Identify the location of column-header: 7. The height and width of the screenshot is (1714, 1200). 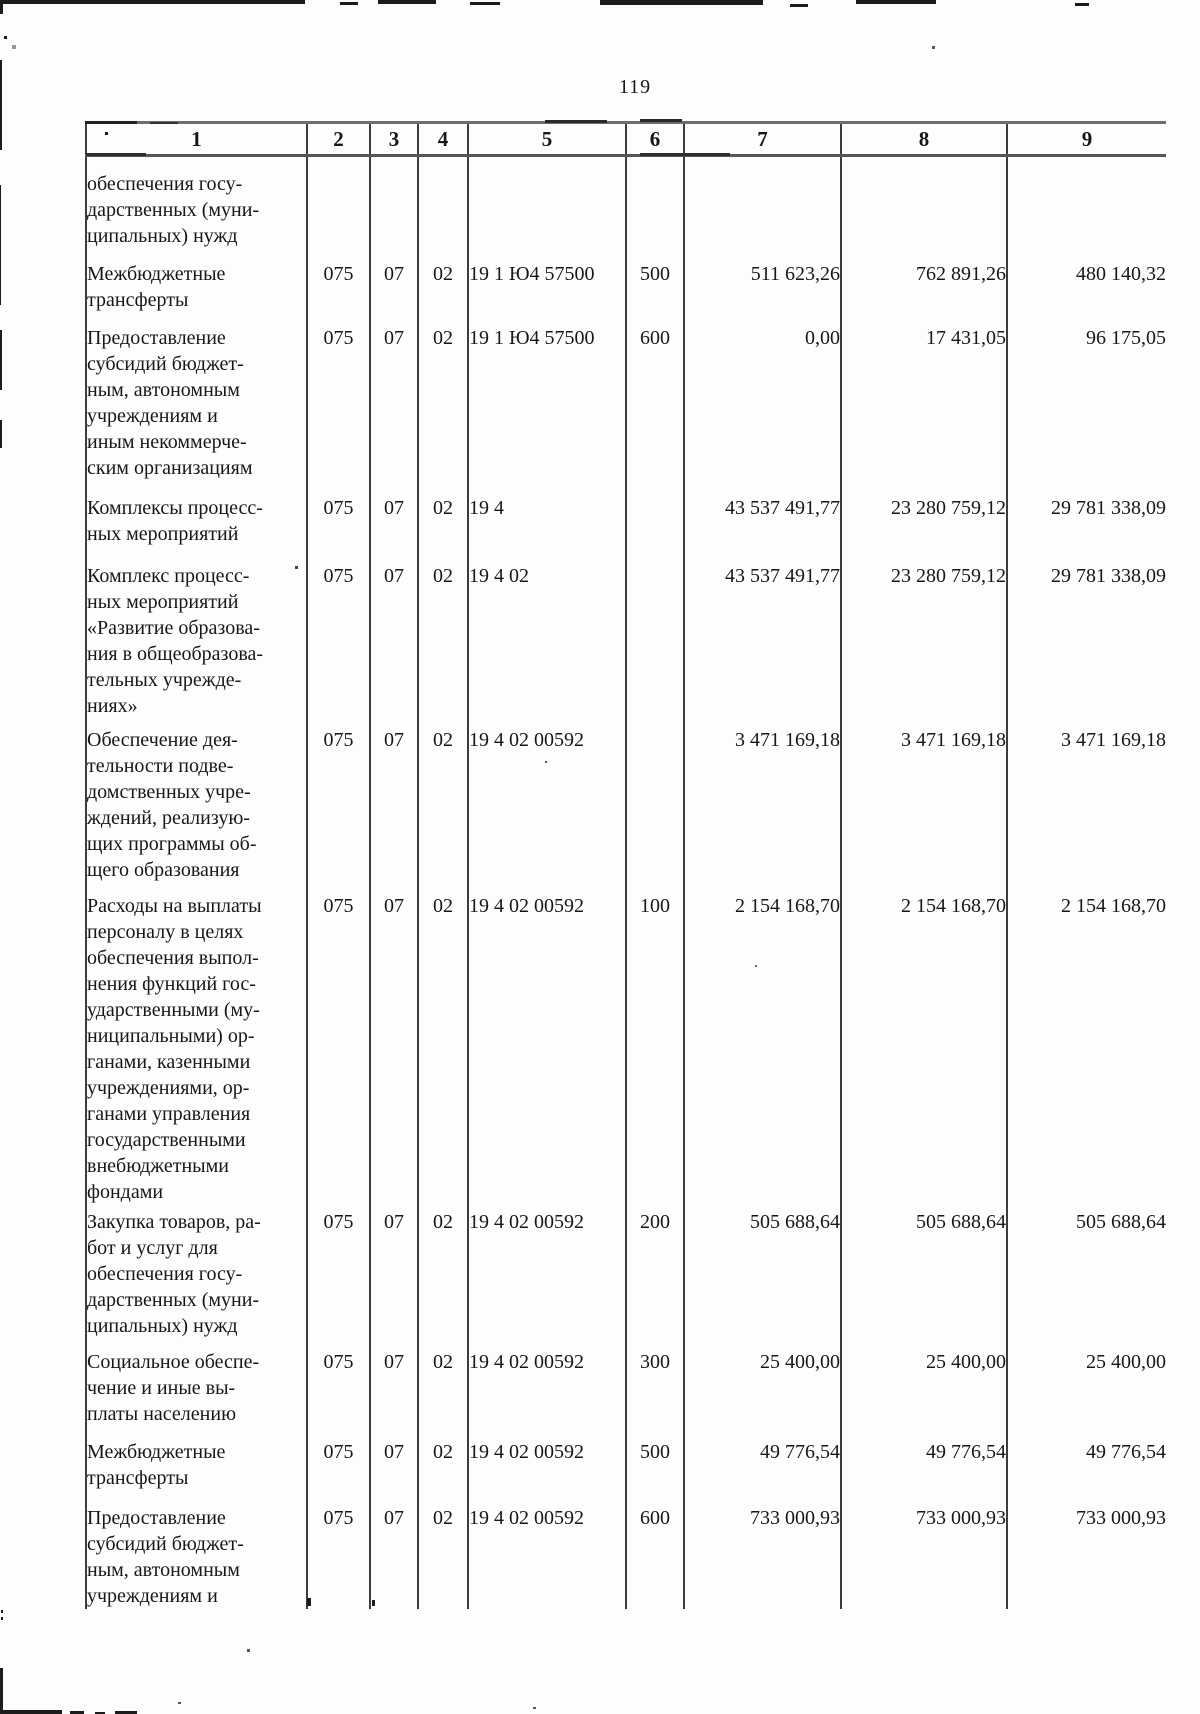
(763, 139).